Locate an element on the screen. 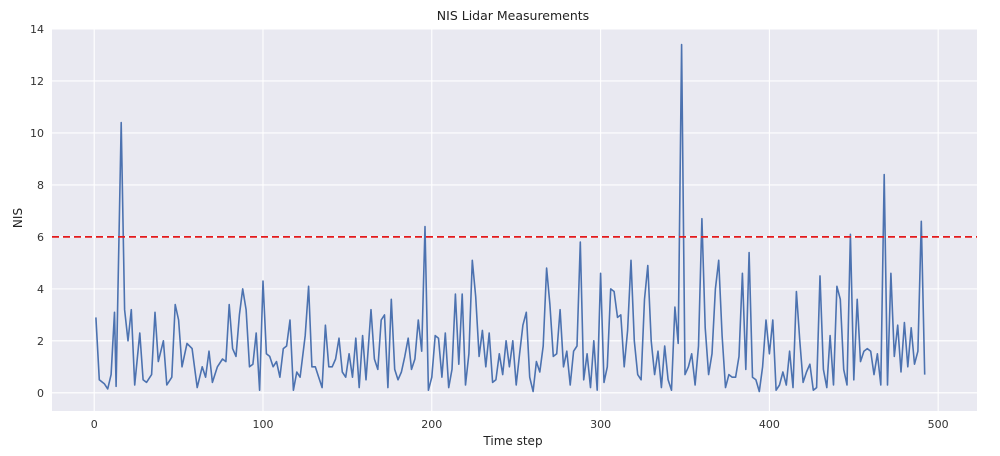  y-axis-ticks: 0 2 4 6 8 10 12 14 is located at coordinates (37, 211).